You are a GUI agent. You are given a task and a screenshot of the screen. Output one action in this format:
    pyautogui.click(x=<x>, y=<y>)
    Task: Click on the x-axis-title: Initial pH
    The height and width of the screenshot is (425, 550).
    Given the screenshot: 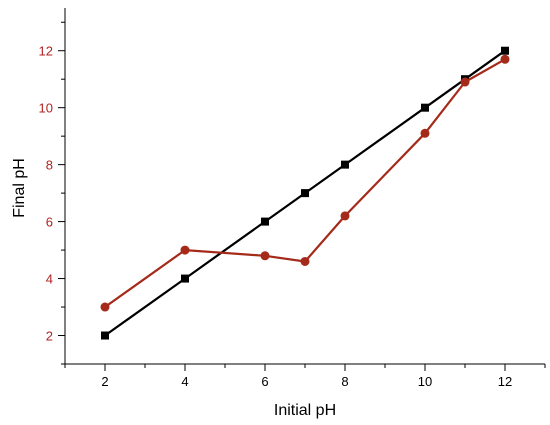 What is the action you would take?
    pyautogui.click(x=305, y=410)
    